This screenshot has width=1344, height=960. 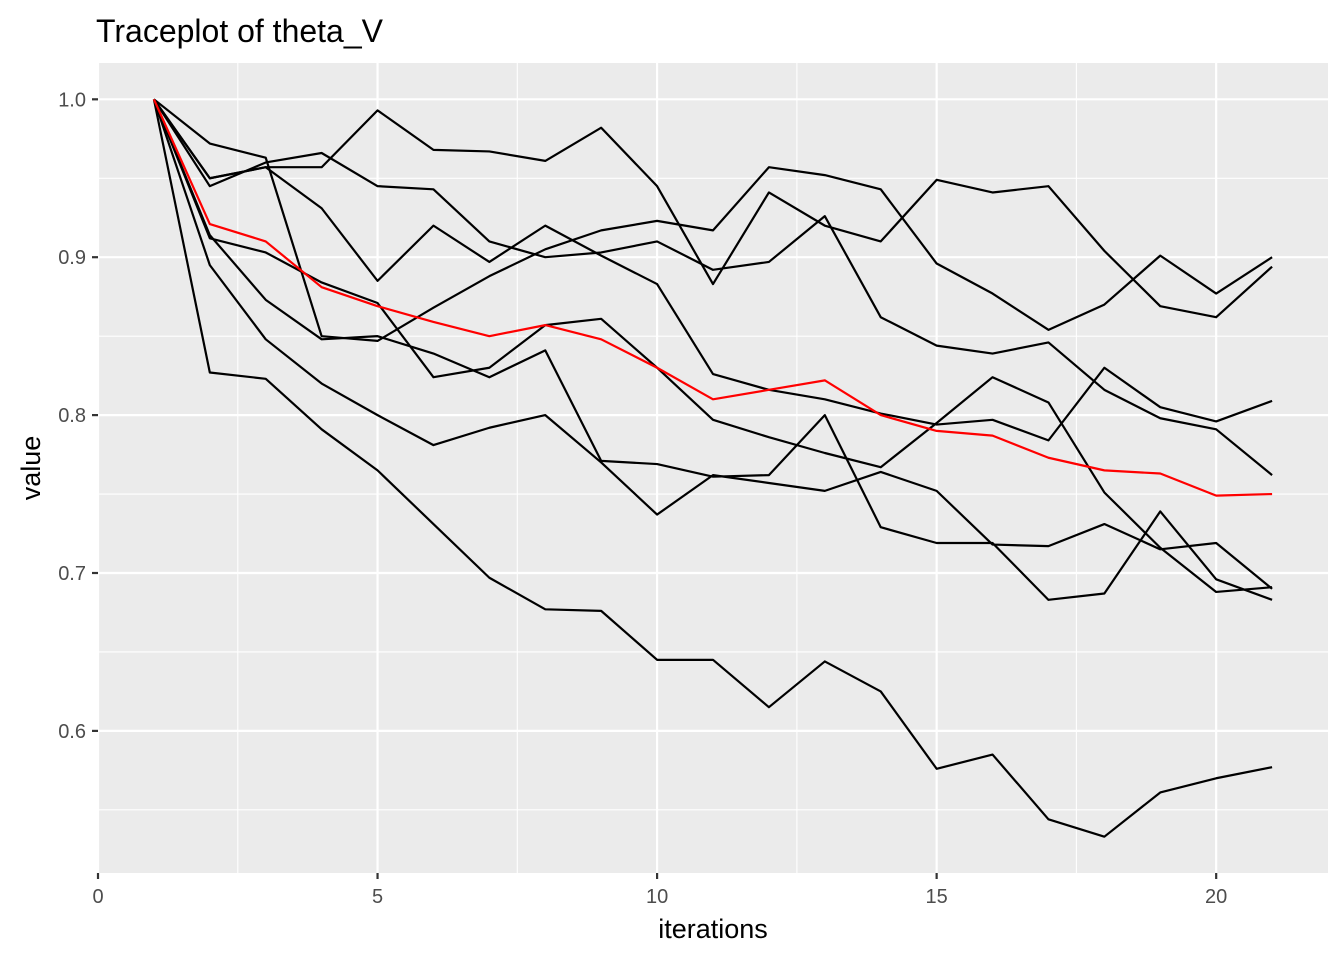 I want to click on y-tick-label: 0.9, so click(x=72, y=258).